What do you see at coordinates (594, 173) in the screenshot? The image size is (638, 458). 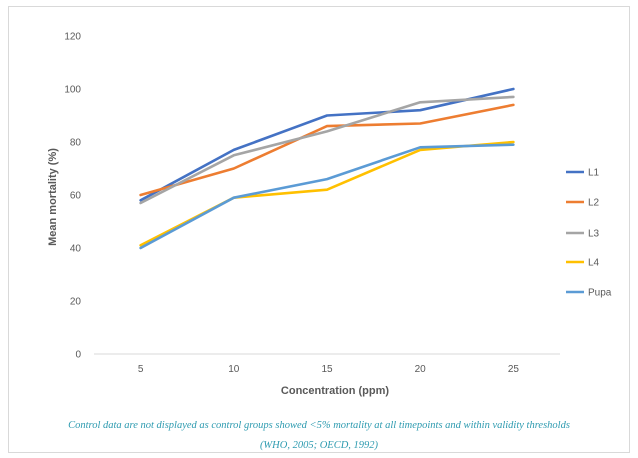 I see `legend-label-l1: L1` at bounding box center [594, 173].